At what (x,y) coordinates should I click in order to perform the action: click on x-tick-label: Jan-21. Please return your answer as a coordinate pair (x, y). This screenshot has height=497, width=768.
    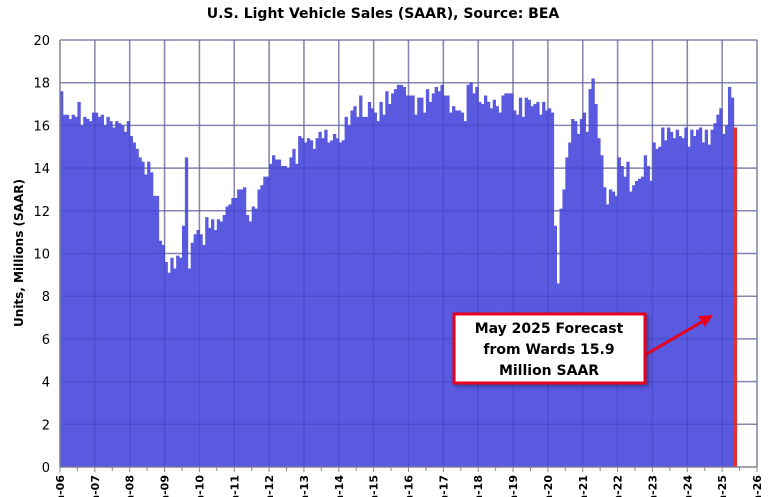
    Looking at the image, I should click on (583, 486).